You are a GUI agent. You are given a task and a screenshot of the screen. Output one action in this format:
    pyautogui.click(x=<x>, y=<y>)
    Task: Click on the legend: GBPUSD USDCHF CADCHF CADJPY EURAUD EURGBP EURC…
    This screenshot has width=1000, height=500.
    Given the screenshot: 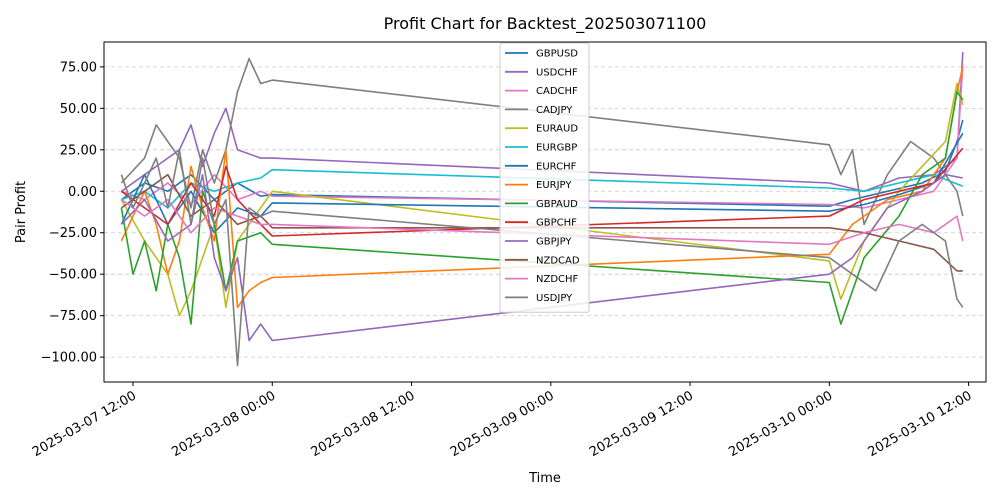 What is the action you would take?
    pyautogui.click(x=544, y=177)
    